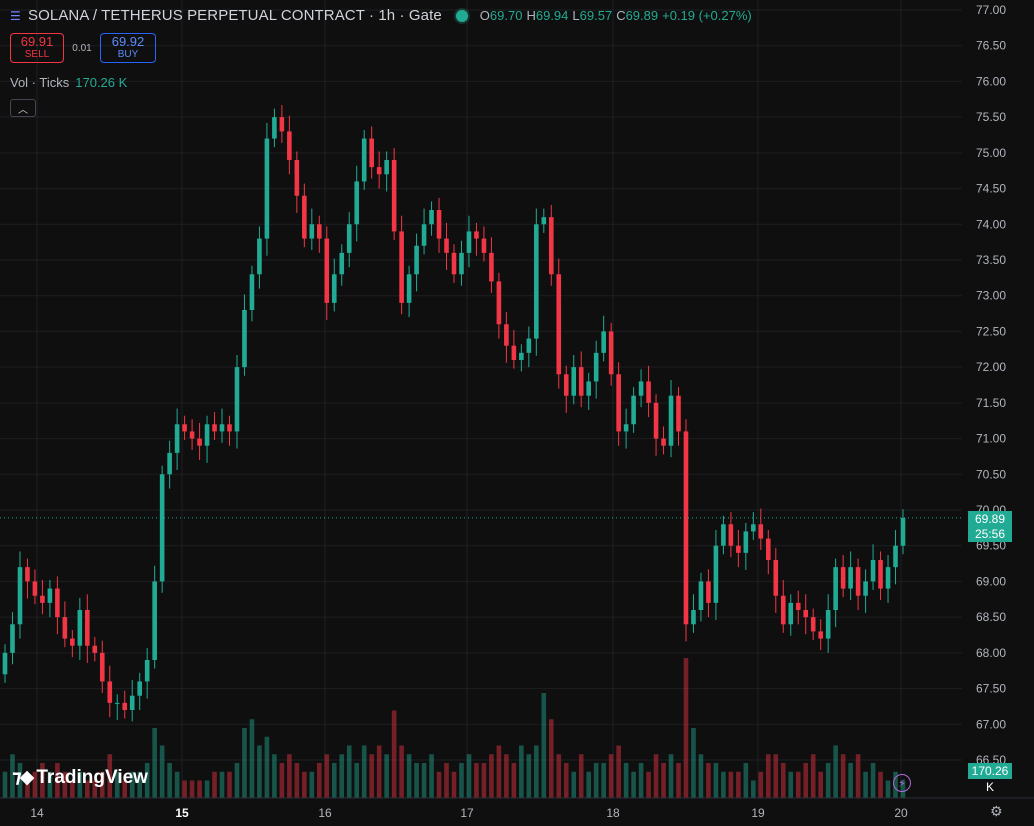 This screenshot has height=826, width=1034. Describe the element at coordinates (991, 331) in the screenshot. I see `price-tick-label: 72.50` at that location.